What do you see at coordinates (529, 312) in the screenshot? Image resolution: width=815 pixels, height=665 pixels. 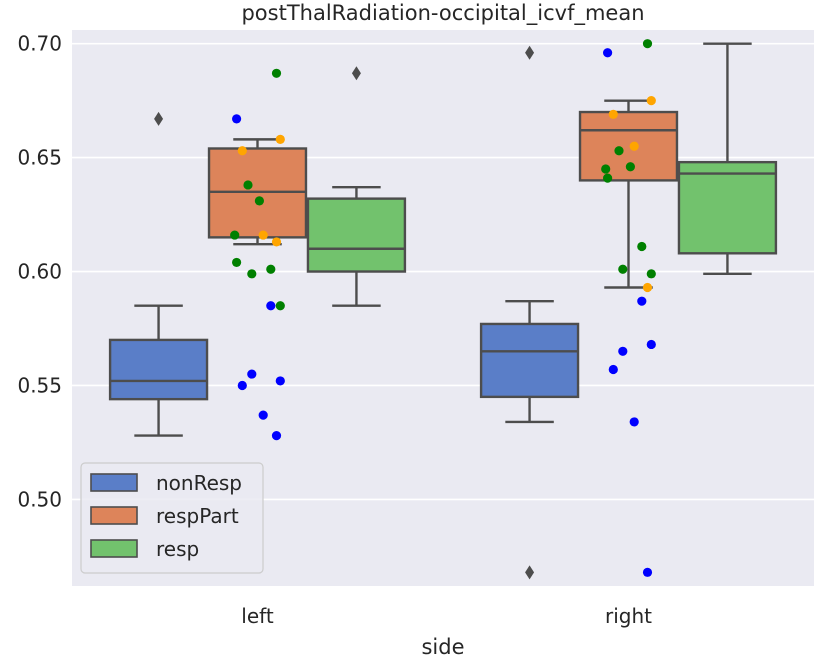 I see `box-nonResp-right` at bounding box center [529, 312].